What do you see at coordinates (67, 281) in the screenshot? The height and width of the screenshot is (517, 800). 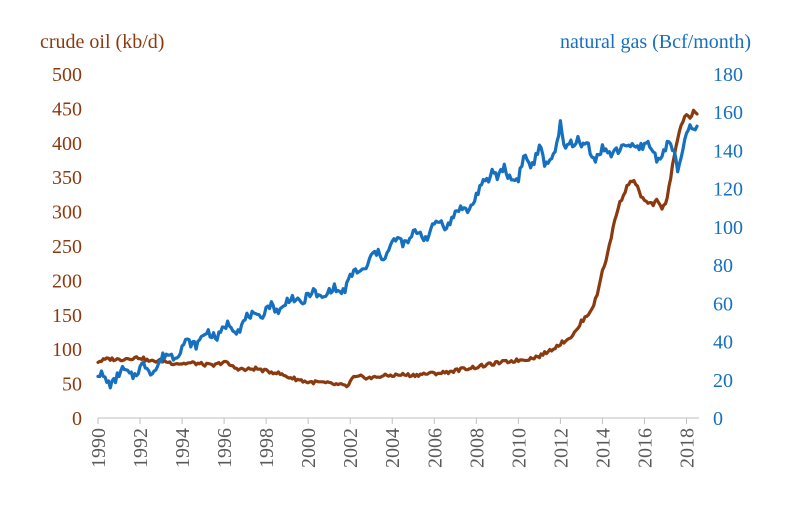 I see `left-tick-label: 200` at bounding box center [67, 281].